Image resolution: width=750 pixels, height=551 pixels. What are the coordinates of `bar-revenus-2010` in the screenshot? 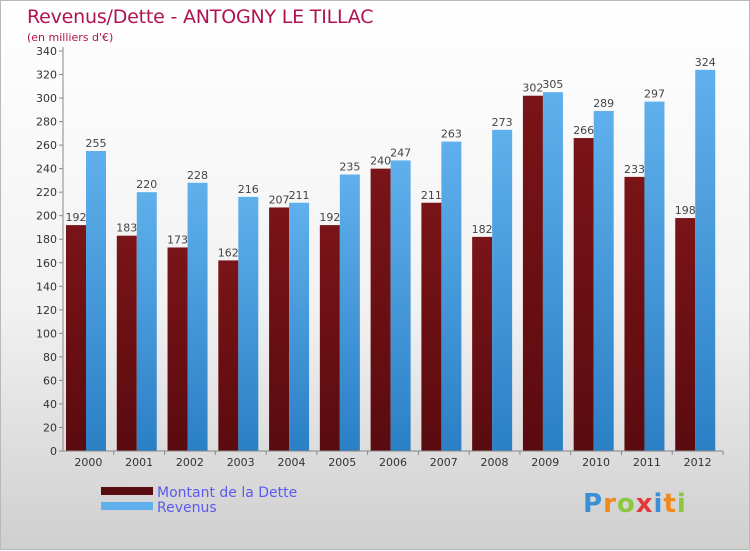 It's located at (603, 281).